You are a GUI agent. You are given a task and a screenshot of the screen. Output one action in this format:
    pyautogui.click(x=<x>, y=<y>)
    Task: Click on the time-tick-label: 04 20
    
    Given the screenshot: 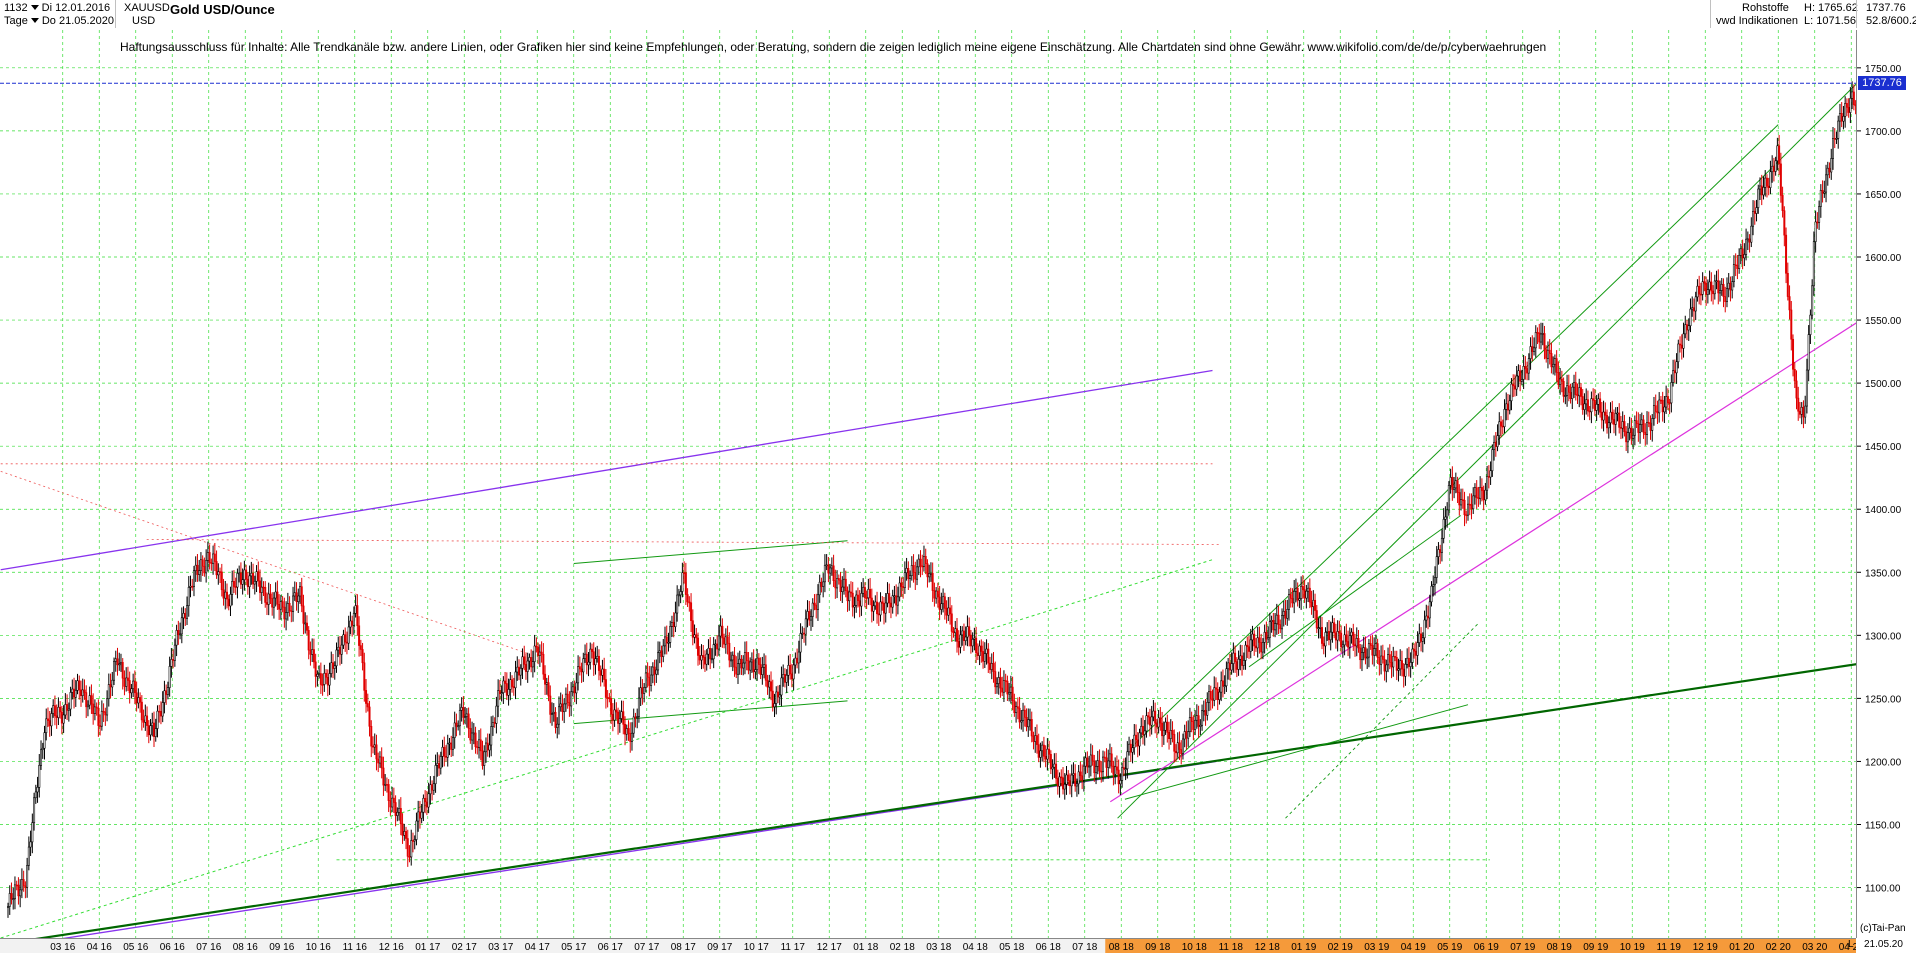 What is the action you would take?
    pyautogui.click(x=1847, y=947)
    